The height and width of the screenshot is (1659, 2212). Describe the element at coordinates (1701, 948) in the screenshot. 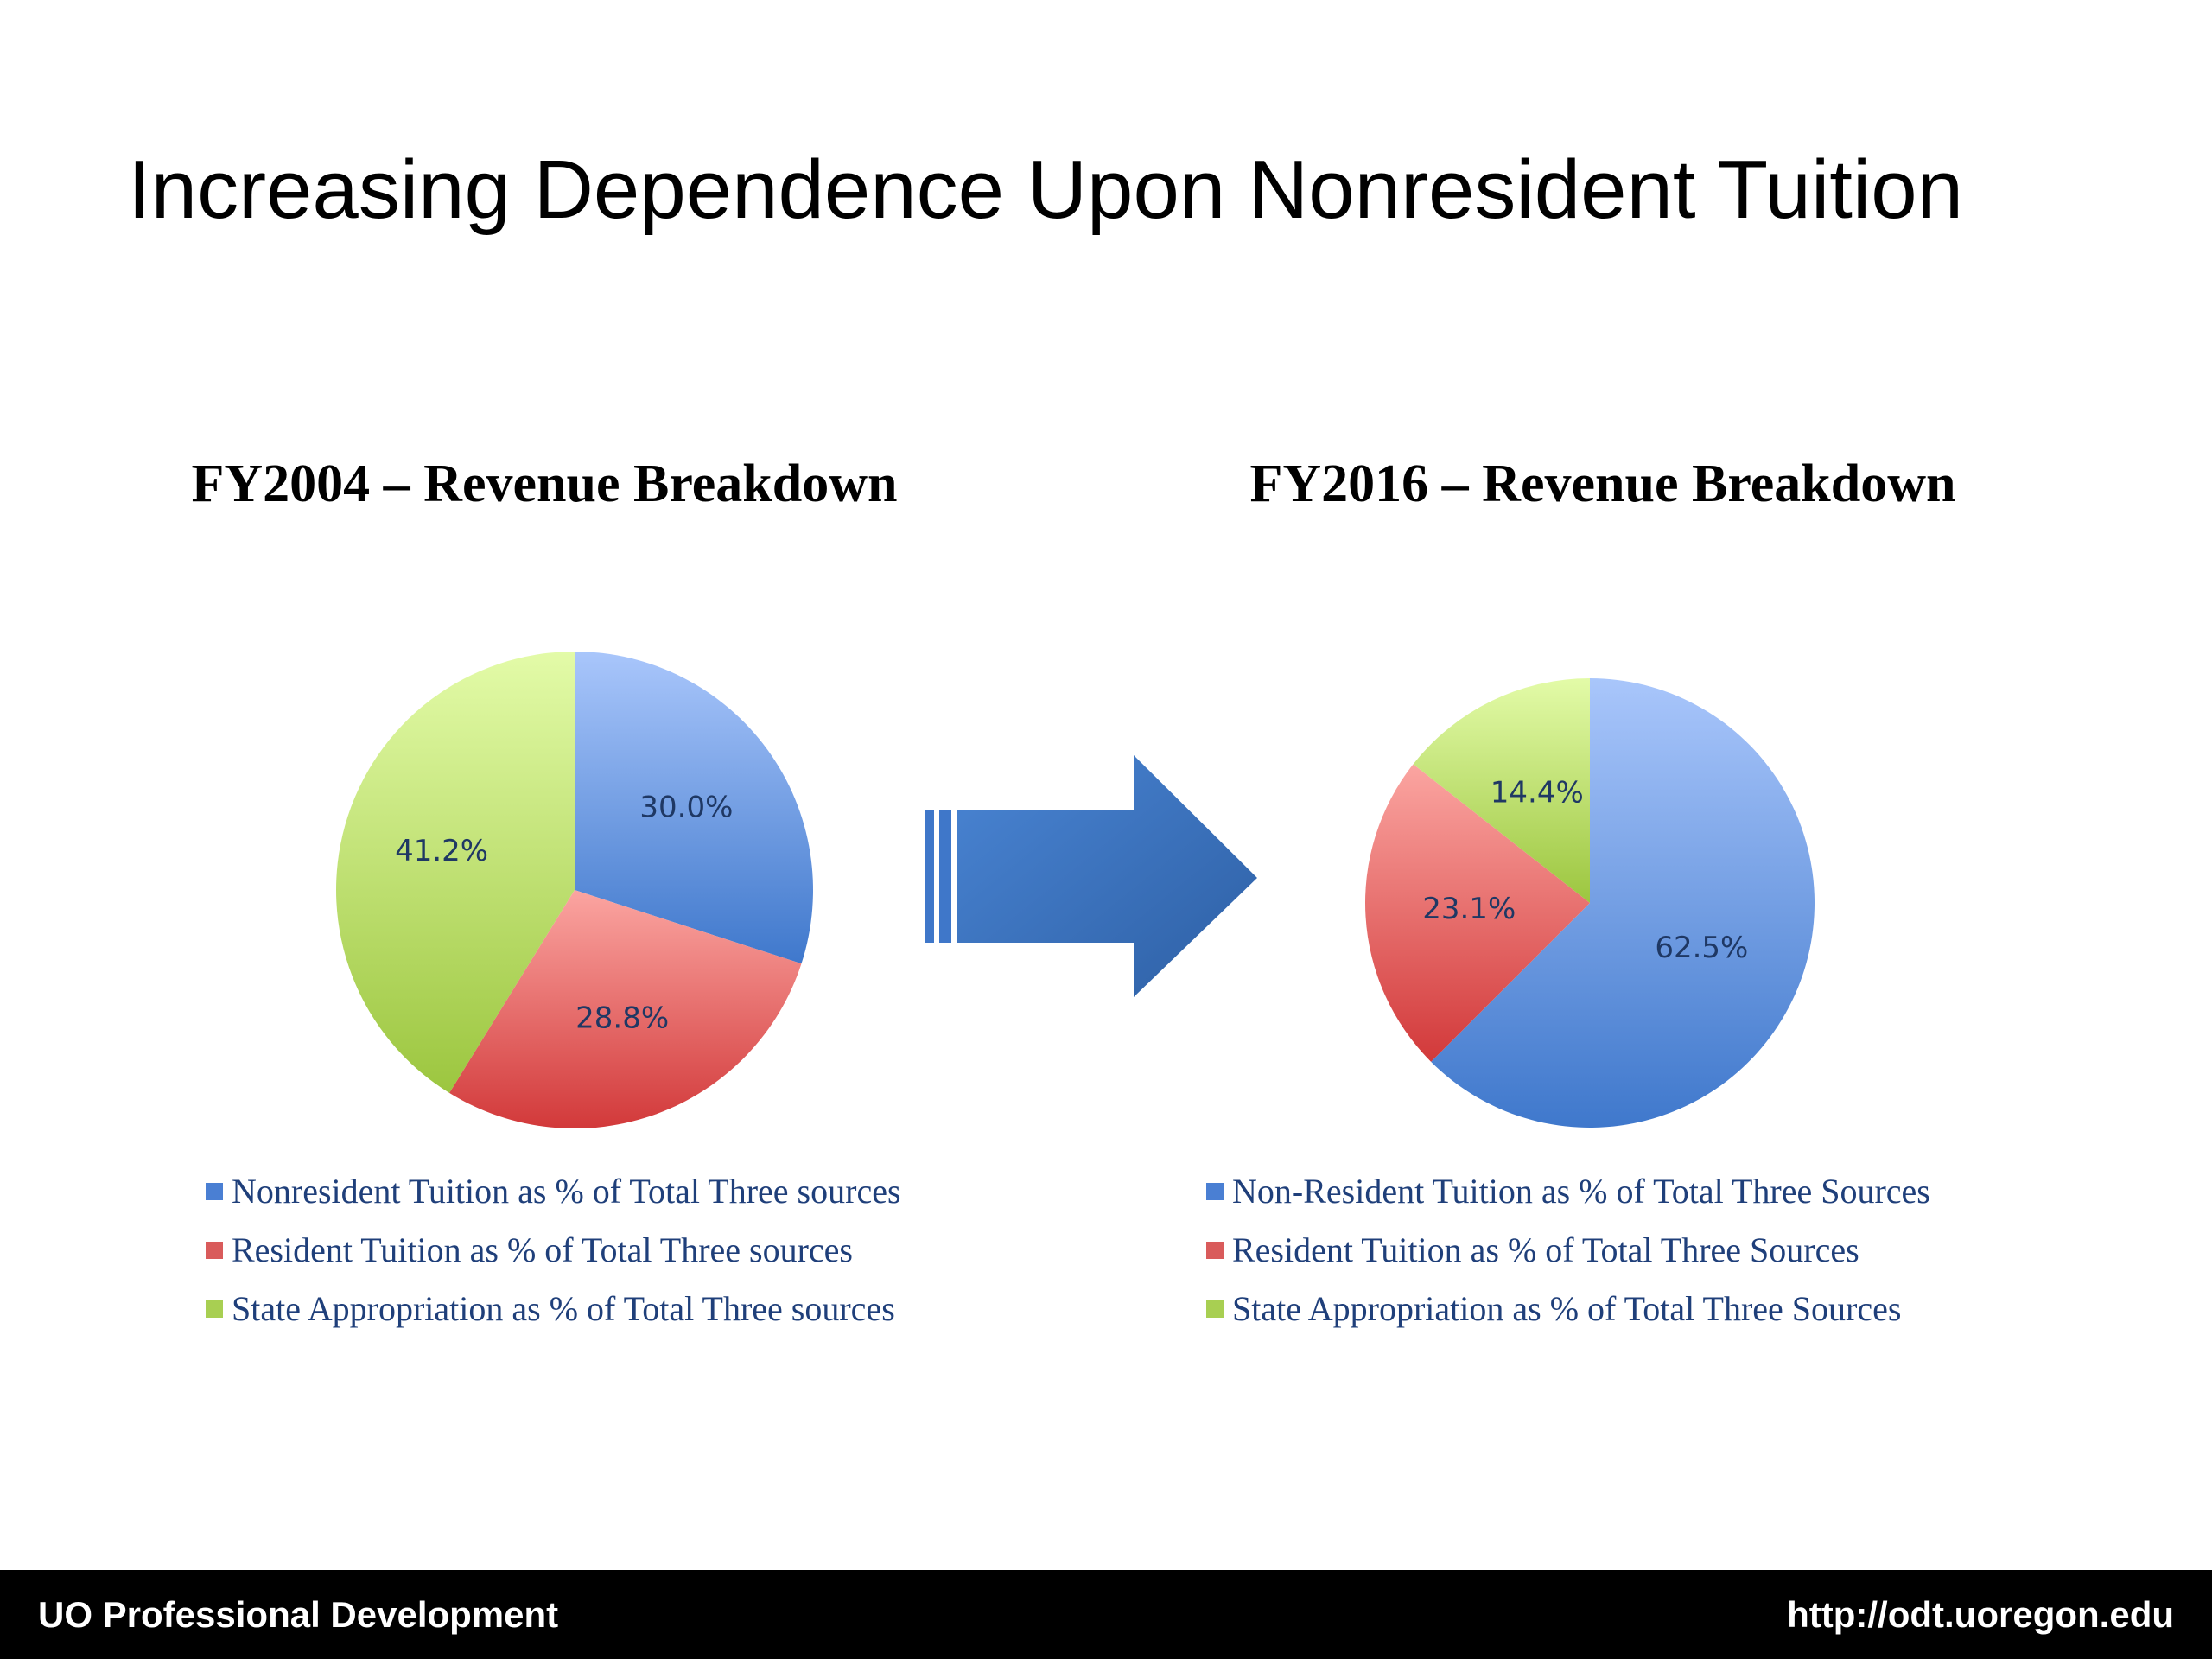

I see `slice-label-nonresident: 62.5%` at that location.